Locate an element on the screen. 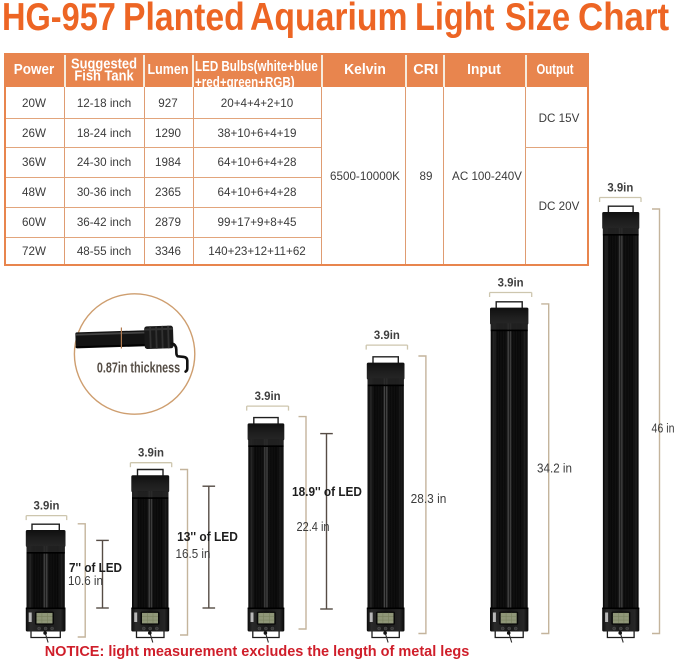 This screenshot has width=679, height=666. svg-text: 0.87in thickness is located at coordinates (138, 367).